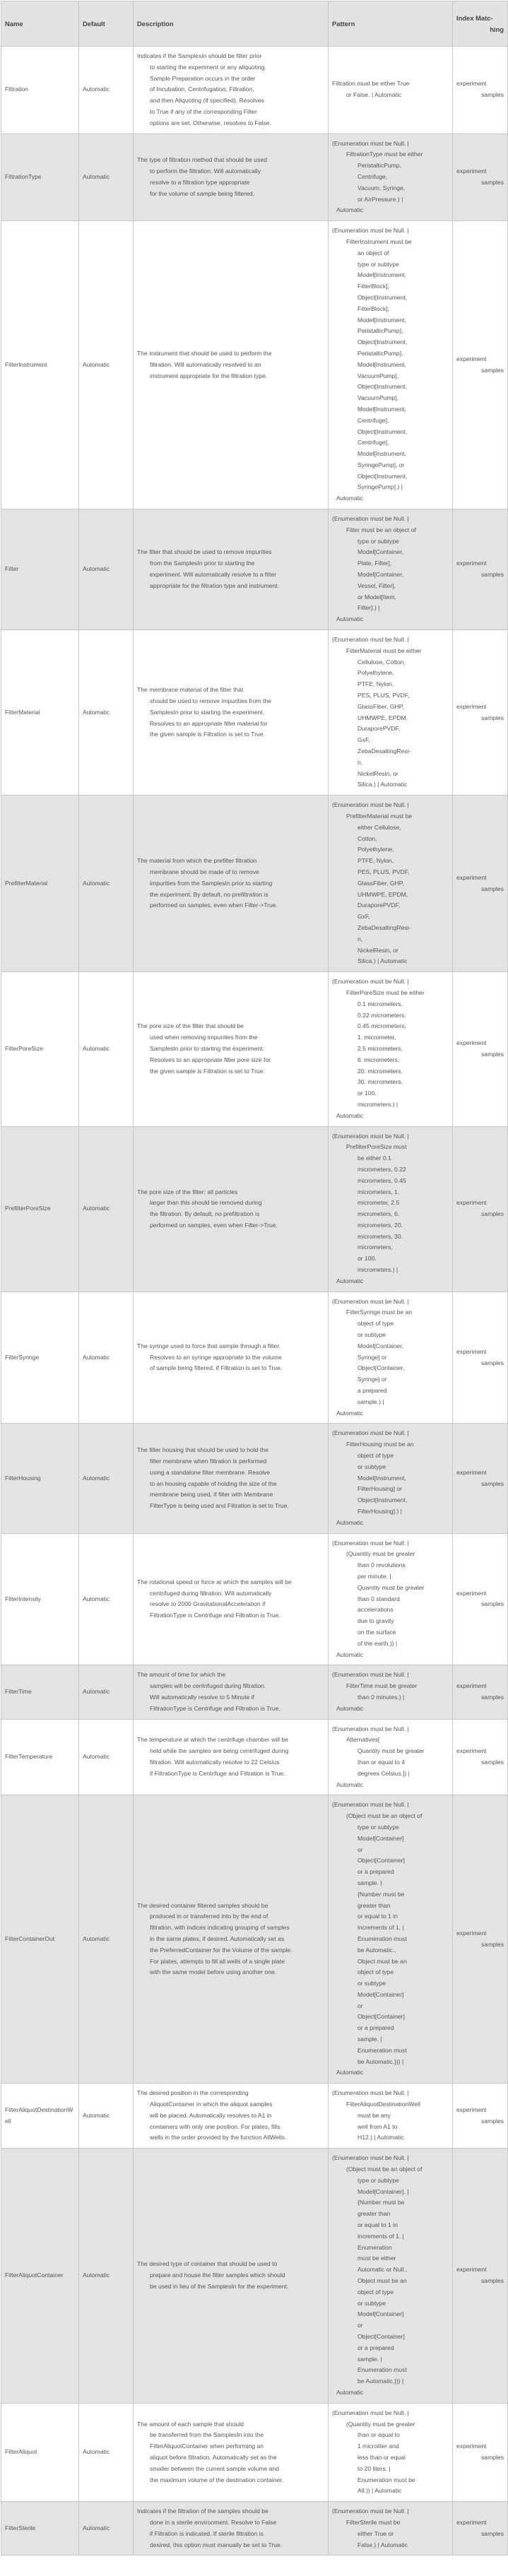  I want to click on pattern-line: Model[Instrument,, so click(382, 1478).